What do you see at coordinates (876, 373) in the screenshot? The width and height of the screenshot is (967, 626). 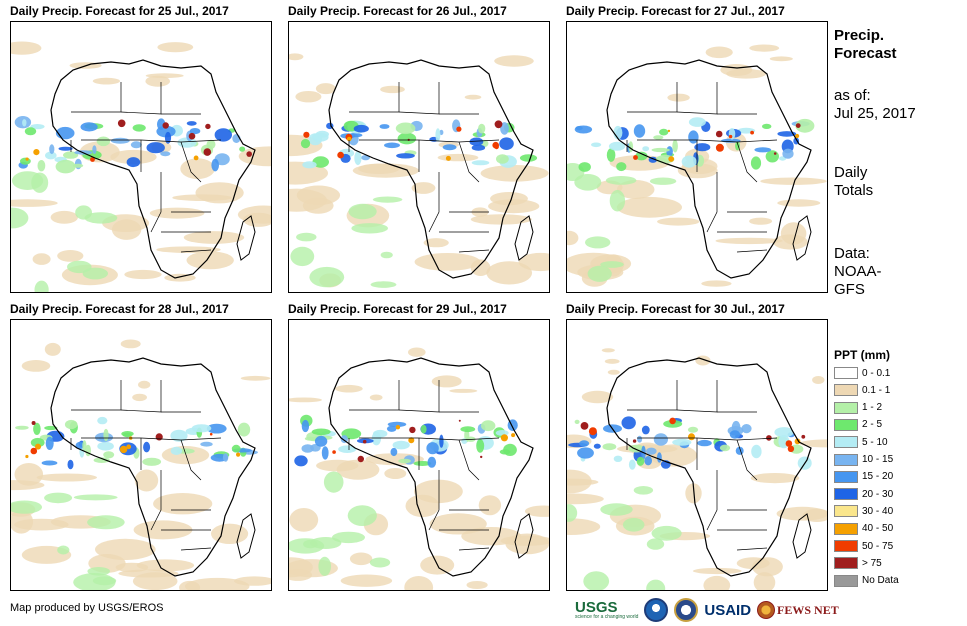 I see `legend-label: 0 - 0.1` at bounding box center [876, 373].